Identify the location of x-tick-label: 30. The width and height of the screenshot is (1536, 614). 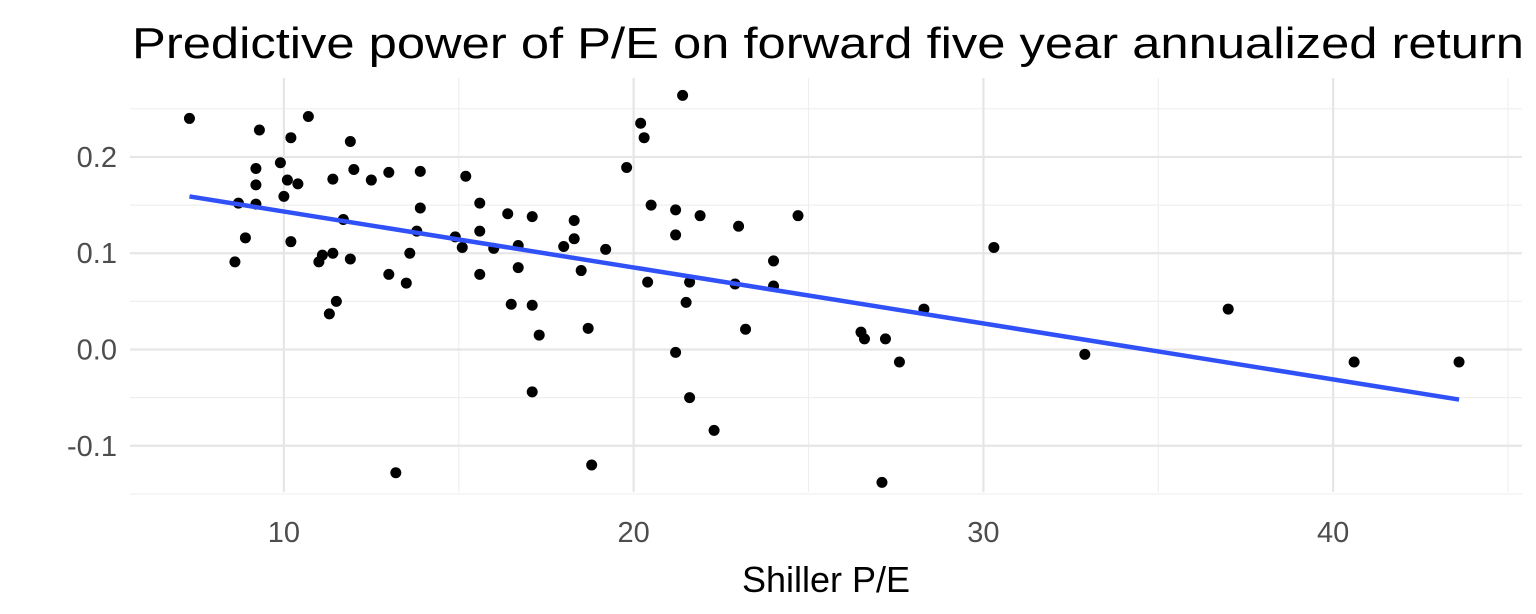
(983, 533).